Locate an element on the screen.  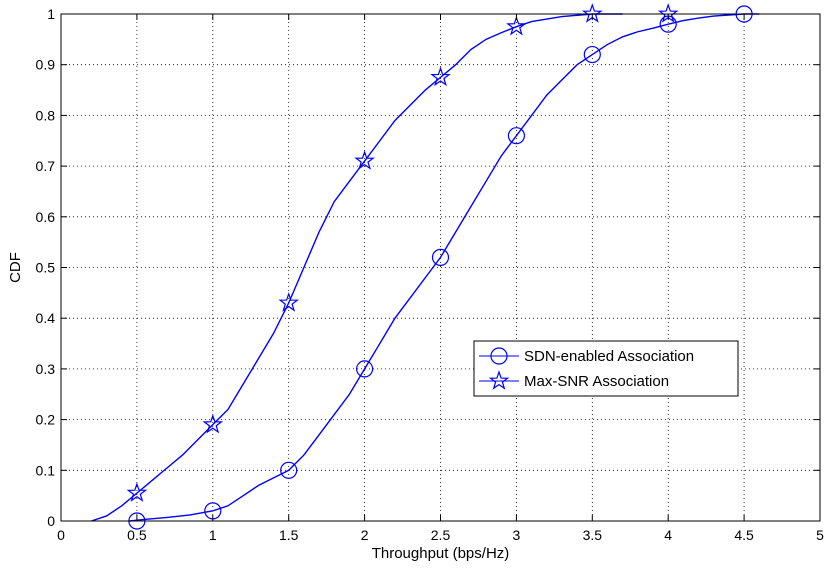
y-tick-label: 0.8 is located at coordinates (46, 115).